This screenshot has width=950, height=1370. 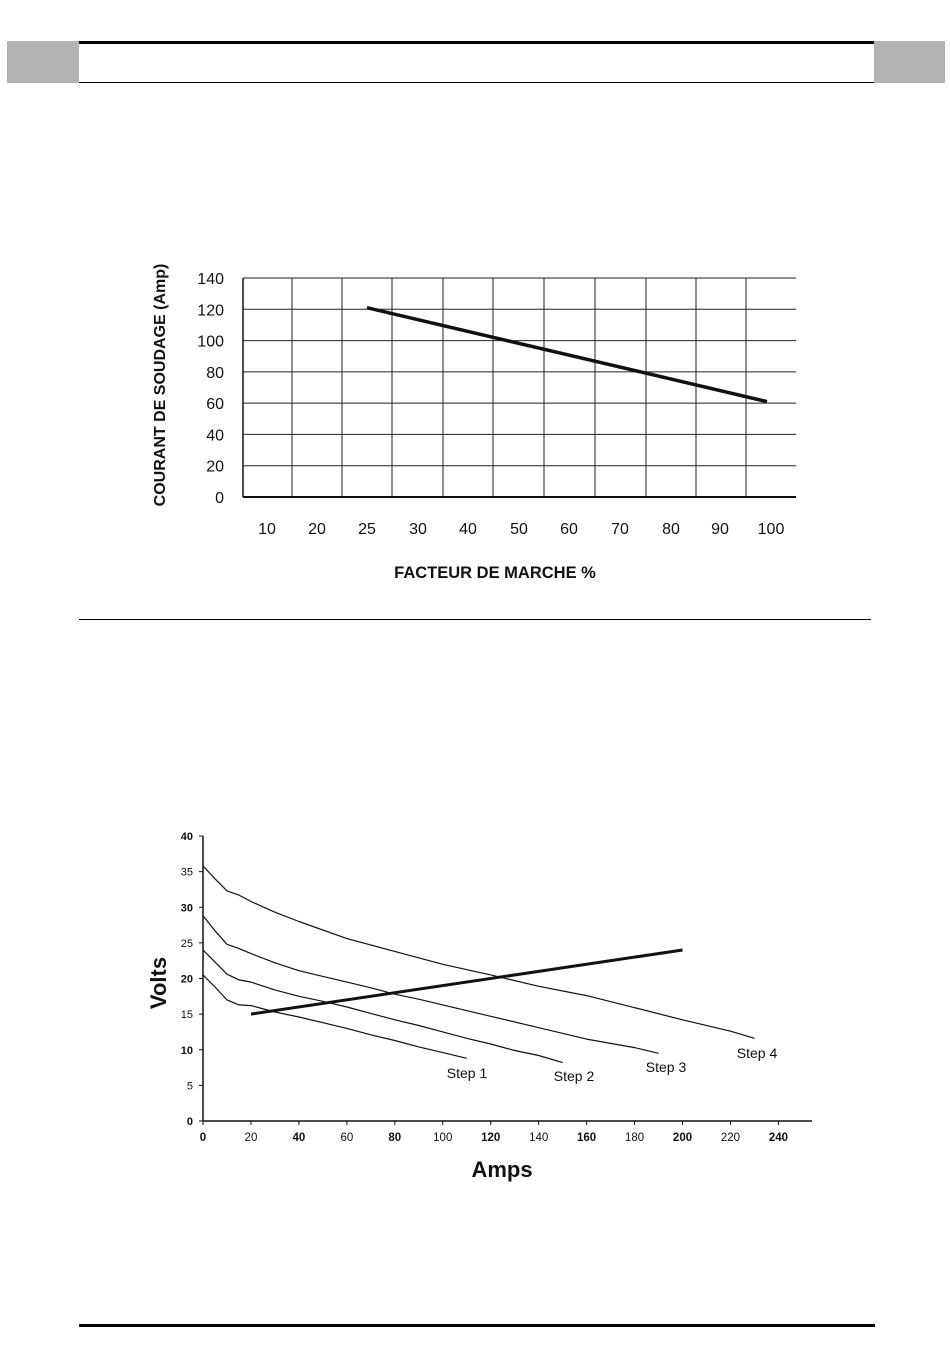 I want to click on y-tick-label-120: 120, so click(x=210, y=310).